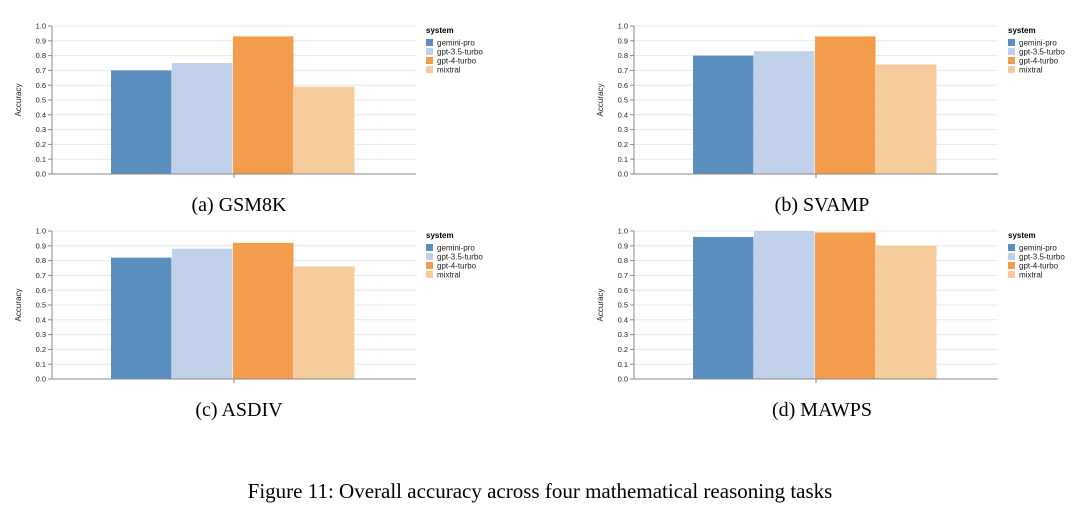 The width and height of the screenshot is (1080, 521). Describe the element at coordinates (822, 410) in the screenshot. I see `chart-caption-mawps: (d) MAWPS` at that location.